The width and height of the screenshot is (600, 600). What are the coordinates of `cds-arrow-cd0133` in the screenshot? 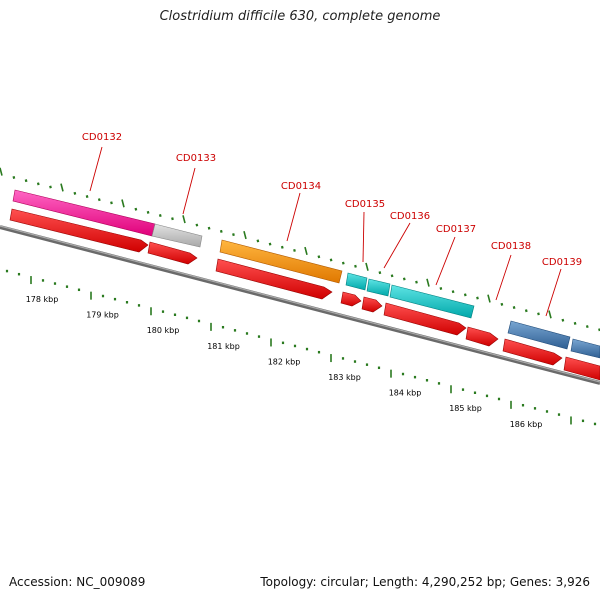 It's located at (172, 253).